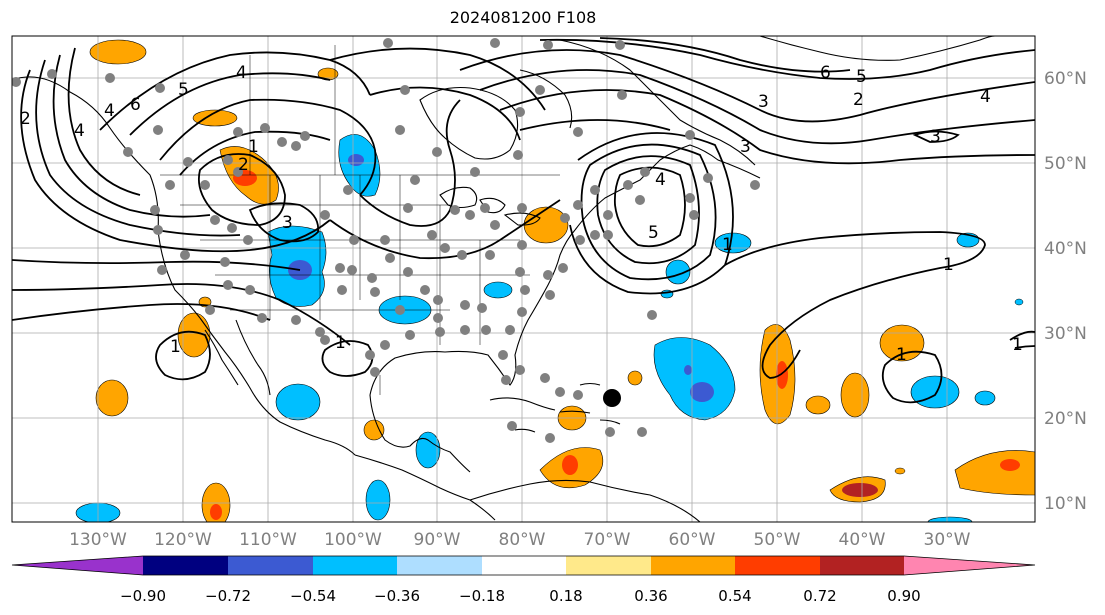 This screenshot has height=615, width=1105. Describe the element at coordinates (1065, 504) in the screenshot. I see `lat-label: 10°N` at that location.